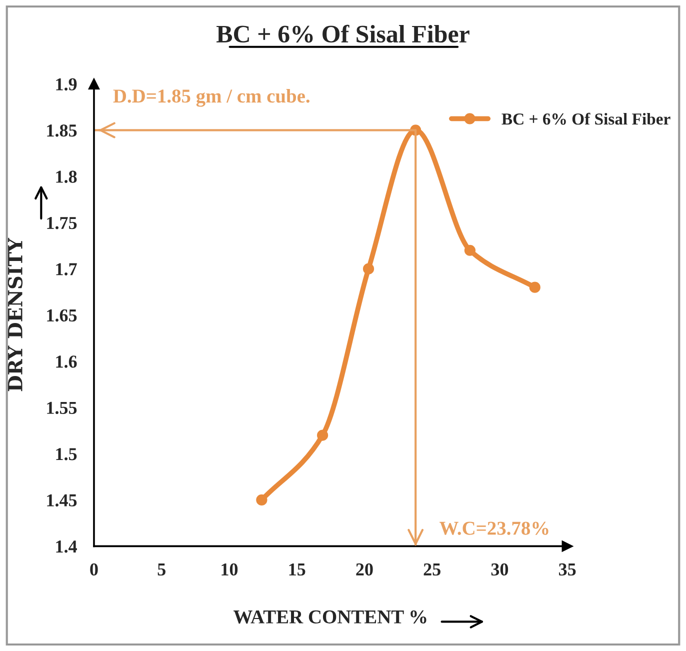 The width and height of the screenshot is (686, 651). What do you see at coordinates (586, 118) in the screenshot?
I see `legend-label: BC + 6% Of Sisal Fiber` at bounding box center [586, 118].